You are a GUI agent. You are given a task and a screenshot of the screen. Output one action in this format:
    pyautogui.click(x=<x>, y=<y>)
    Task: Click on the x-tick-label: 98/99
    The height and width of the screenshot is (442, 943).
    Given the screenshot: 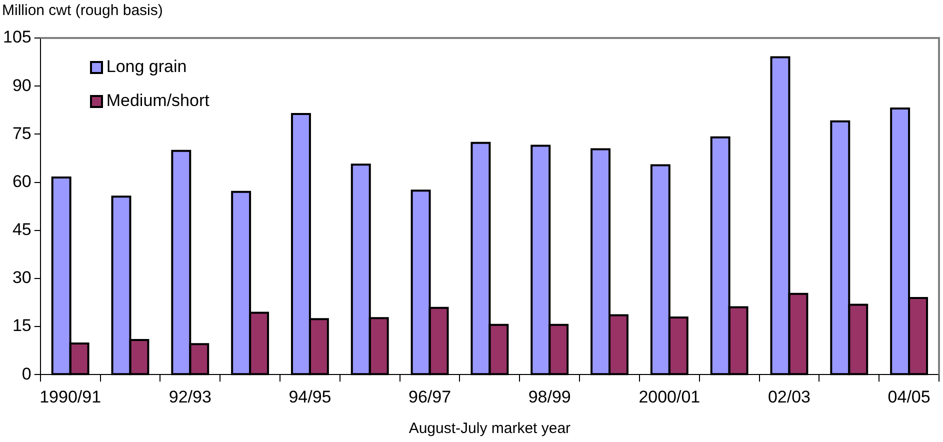 What is the action you would take?
    pyautogui.click(x=549, y=396)
    